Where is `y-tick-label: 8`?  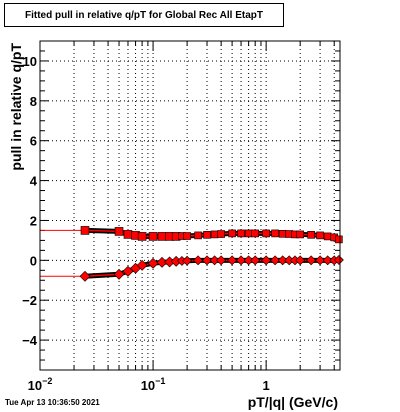 y-tick-label: 8 is located at coordinates (33, 101).